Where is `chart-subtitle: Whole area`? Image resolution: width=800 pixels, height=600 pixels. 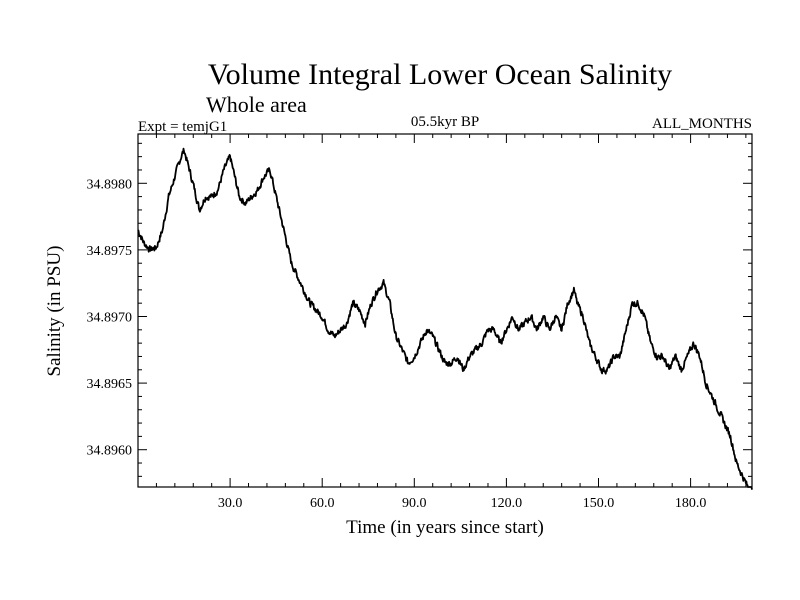
chart-subtitle: Whole area is located at coordinates (256, 104).